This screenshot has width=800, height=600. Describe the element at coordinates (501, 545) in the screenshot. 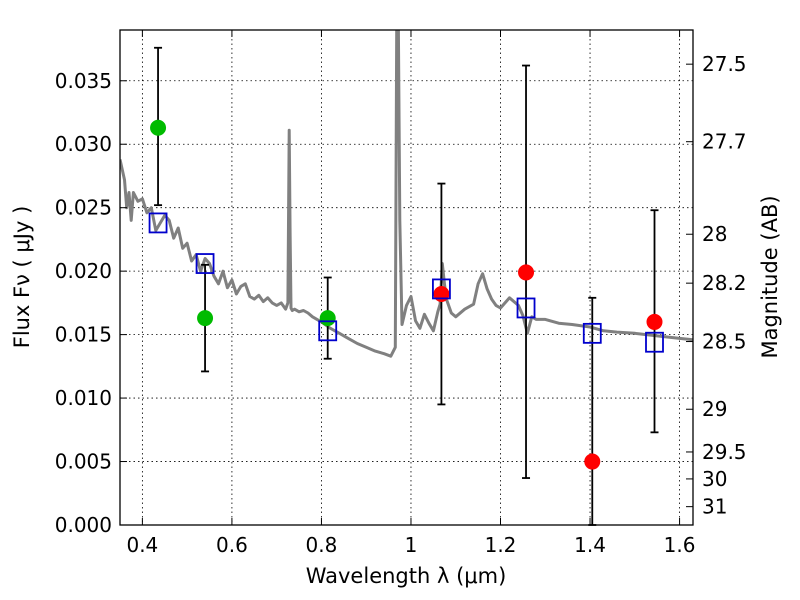

I see `x-tick-label: 1.2` at that location.